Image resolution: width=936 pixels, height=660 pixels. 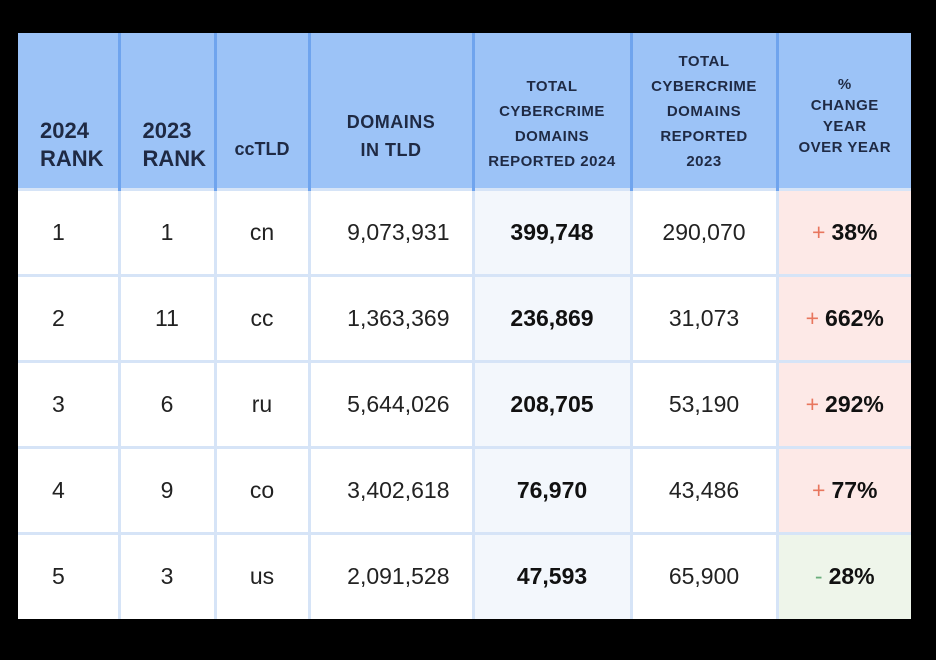 What do you see at coordinates (854, 317) in the screenshot?
I see `change-value: 662%` at bounding box center [854, 317].